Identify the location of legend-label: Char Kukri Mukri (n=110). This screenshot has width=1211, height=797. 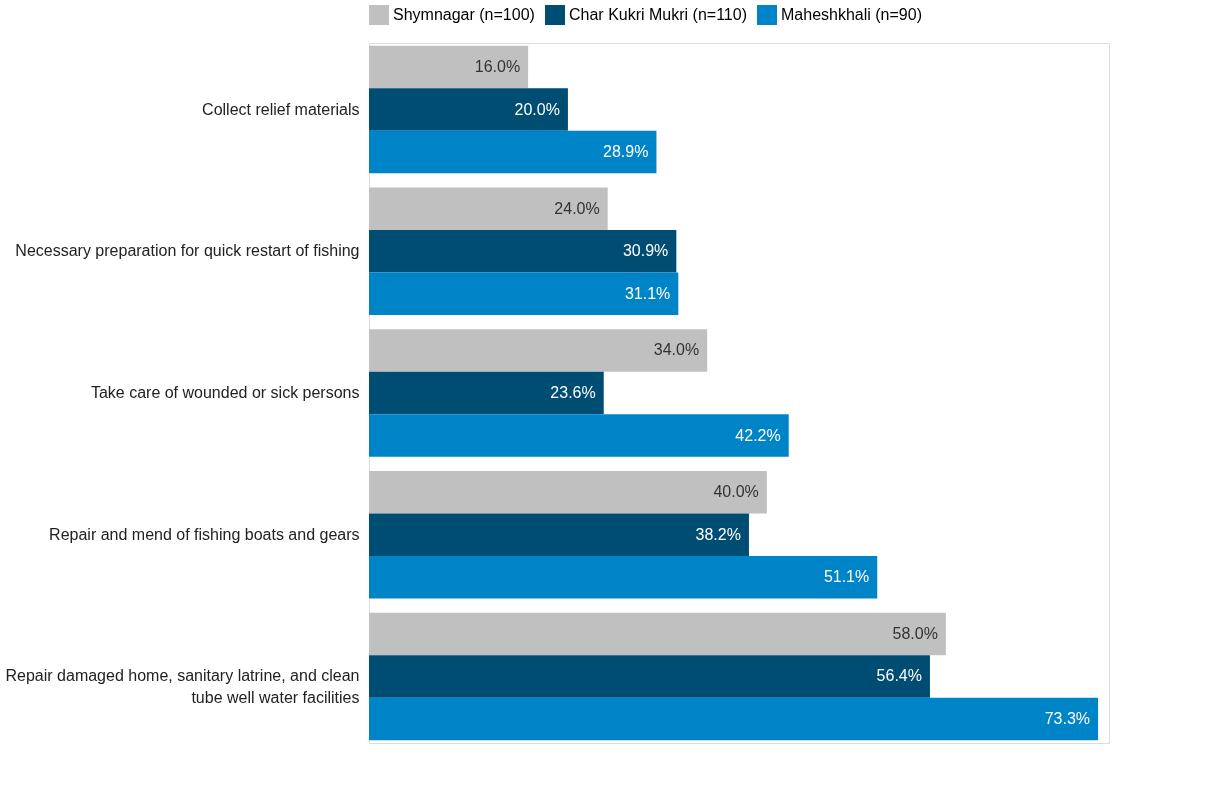
(658, 14).